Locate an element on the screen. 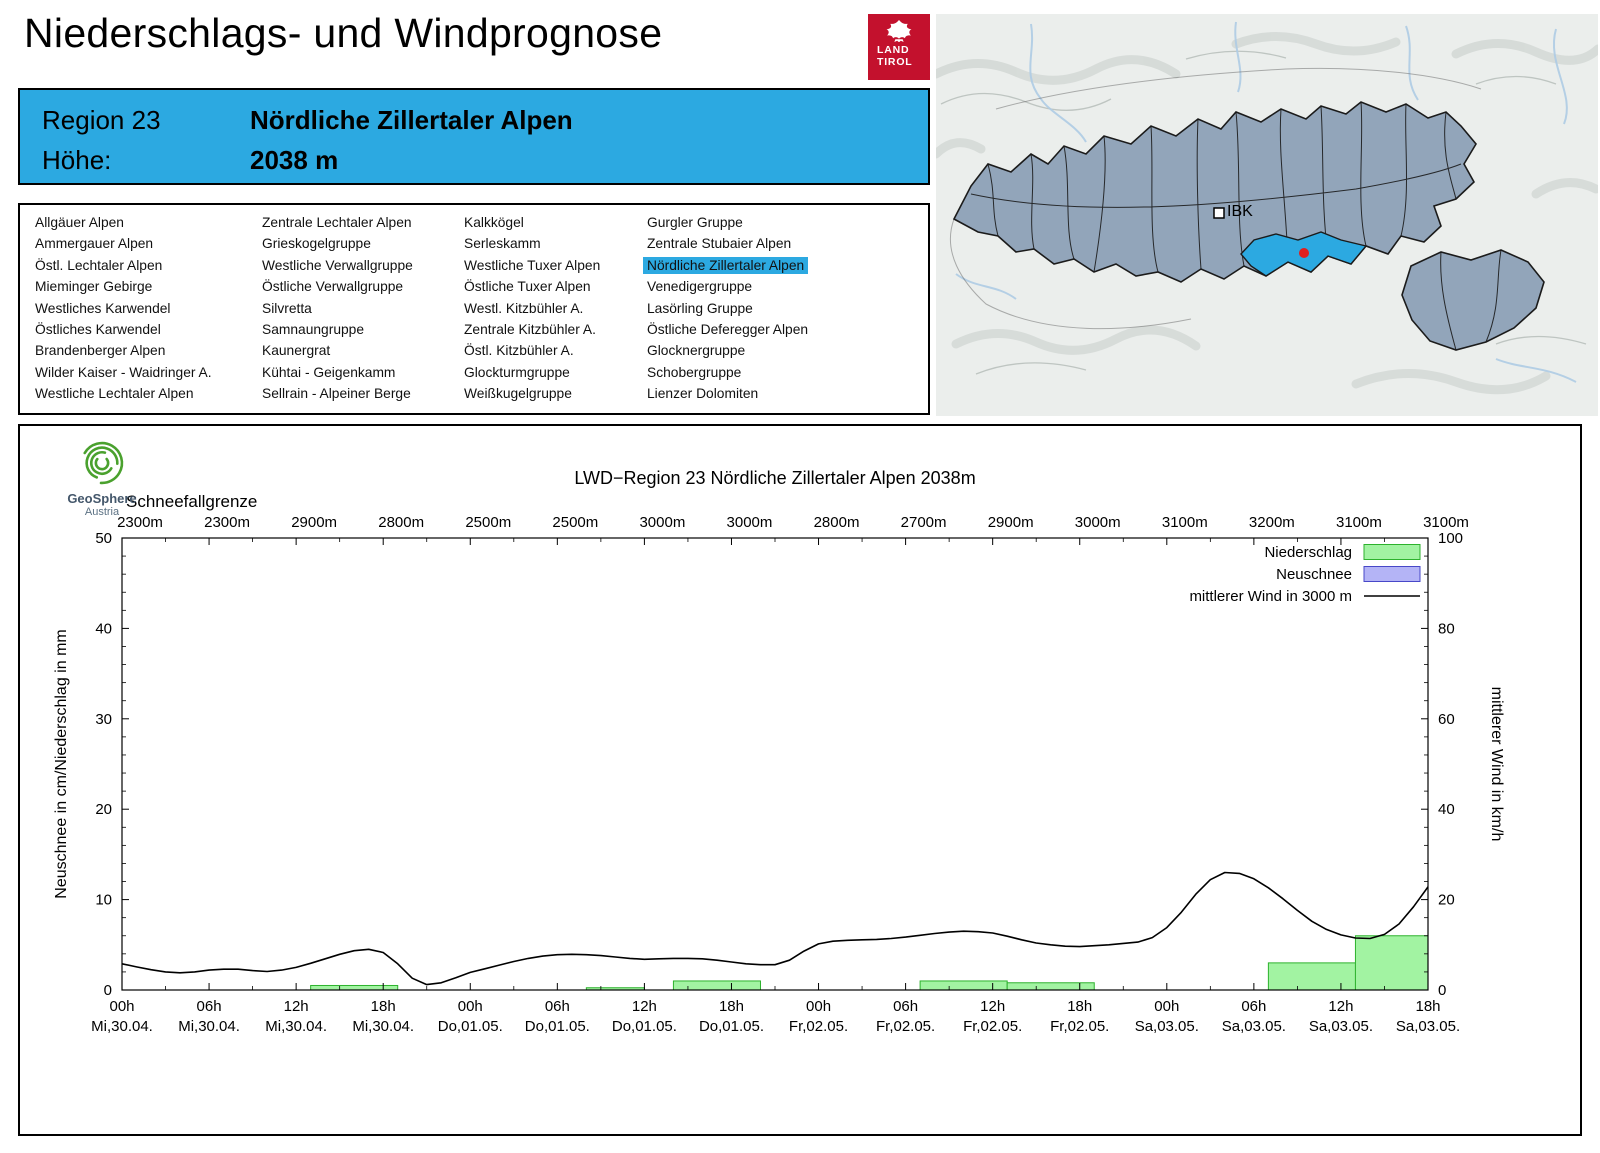  list-item: Östliche Tuxer Alpen is located at coordinates (555, 289).